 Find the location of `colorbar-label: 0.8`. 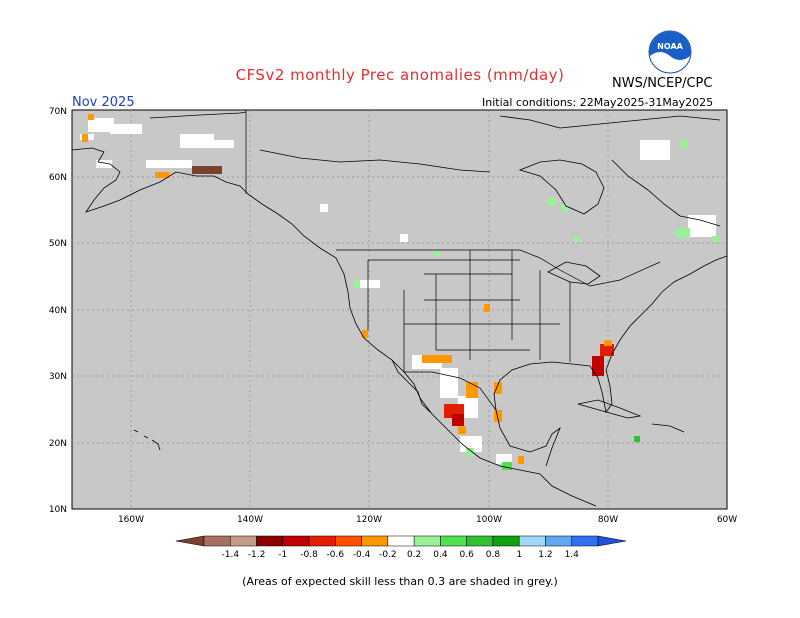

colorbar-label: 0.8 is located at coordinates (493, 555).